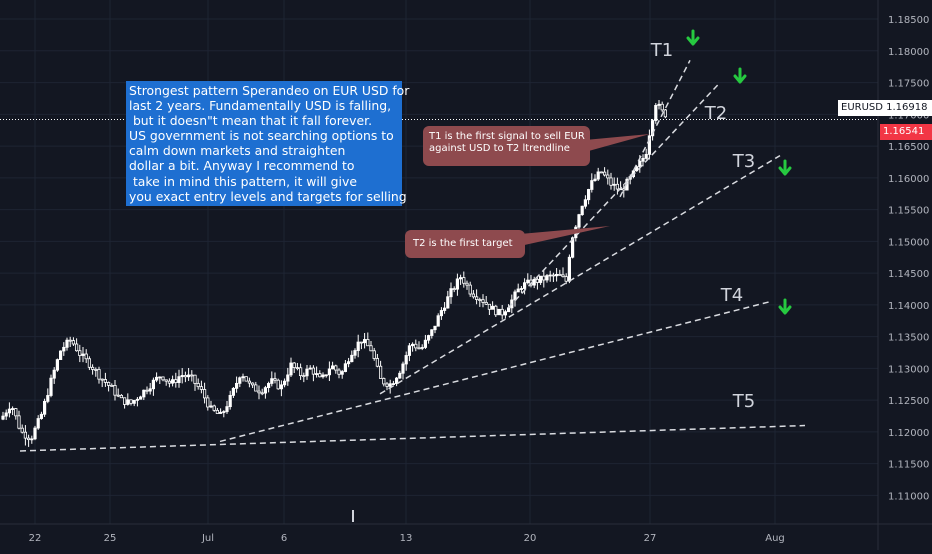 The height and width of the screenshot is (554, 932). I want to click on y-tick-label: 1.11500, so click(908, 465).